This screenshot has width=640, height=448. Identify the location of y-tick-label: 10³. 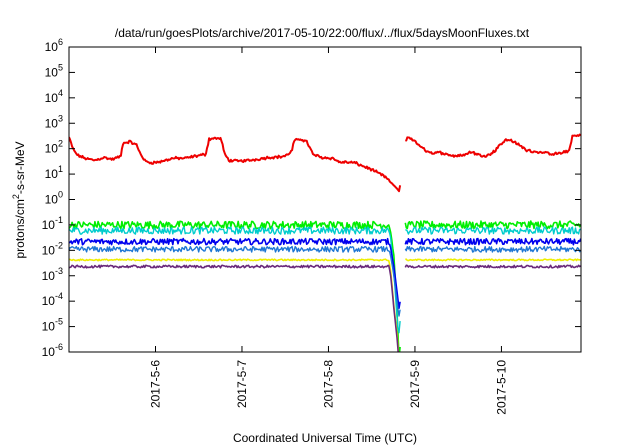
(54, 121).